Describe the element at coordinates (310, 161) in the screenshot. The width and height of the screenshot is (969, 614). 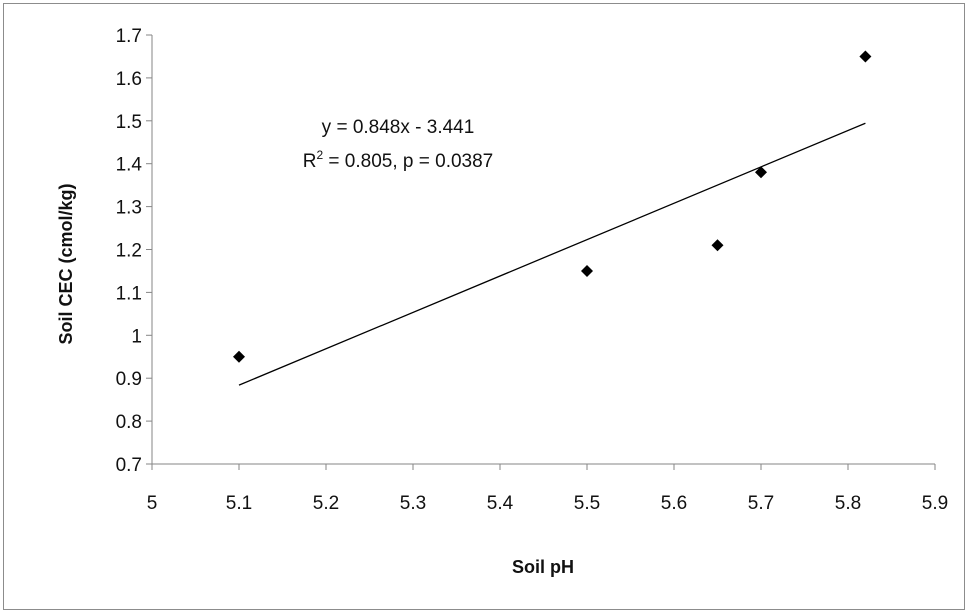
I see `r2-prefix: R` at that location.